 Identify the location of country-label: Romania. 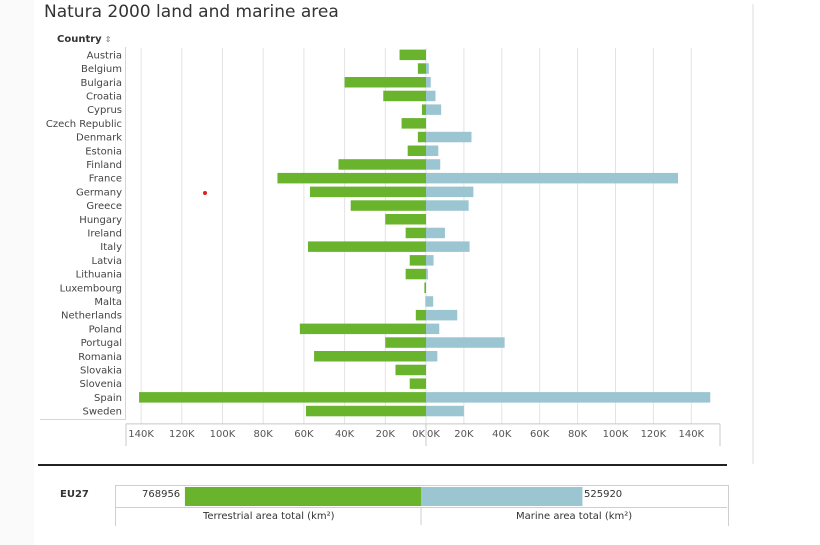
(100, 357).